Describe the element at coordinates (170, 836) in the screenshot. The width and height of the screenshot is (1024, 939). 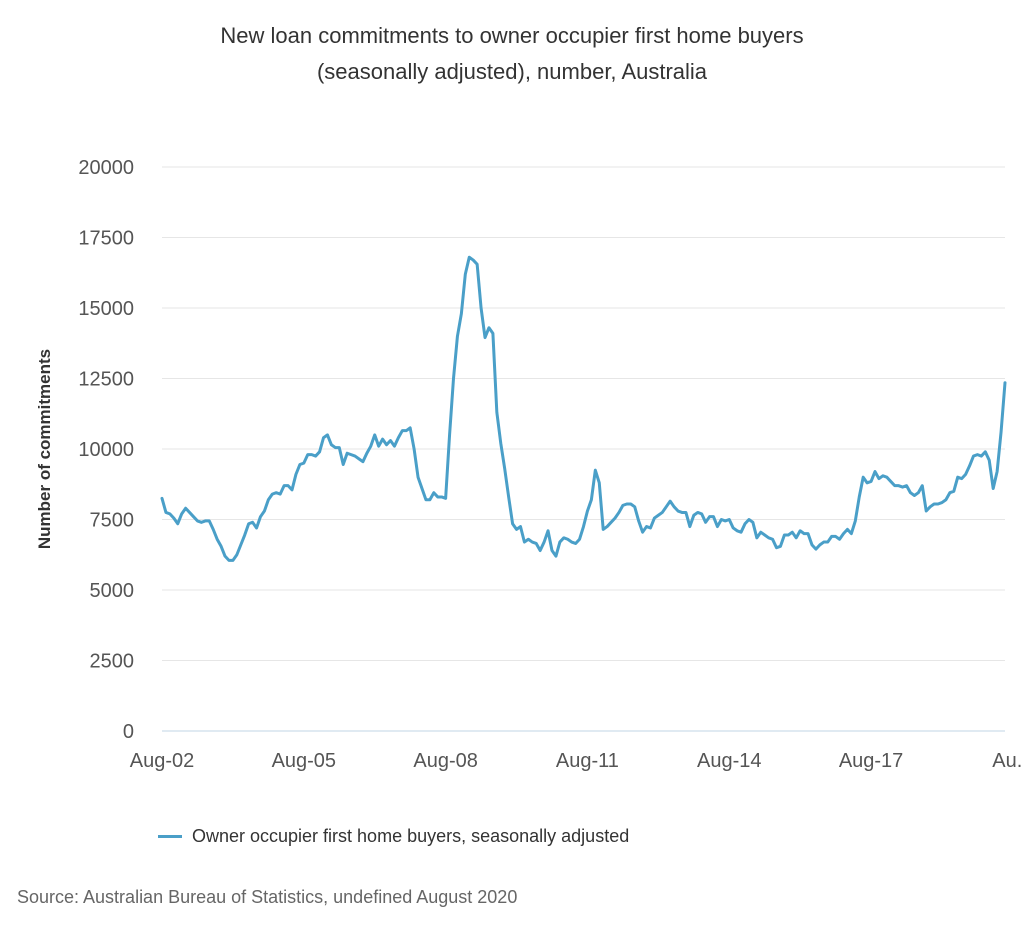
I see `legend-swatch` at that location.